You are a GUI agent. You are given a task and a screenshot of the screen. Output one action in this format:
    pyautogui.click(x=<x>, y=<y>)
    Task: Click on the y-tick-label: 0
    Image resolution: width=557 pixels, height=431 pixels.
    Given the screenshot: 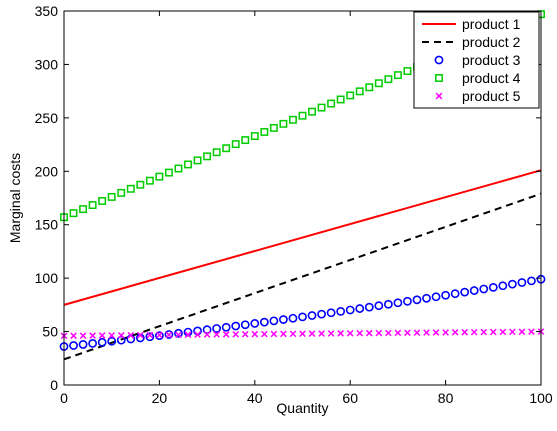 What is the action you would take?
    pyautogui.click(x=54, y=385)
    